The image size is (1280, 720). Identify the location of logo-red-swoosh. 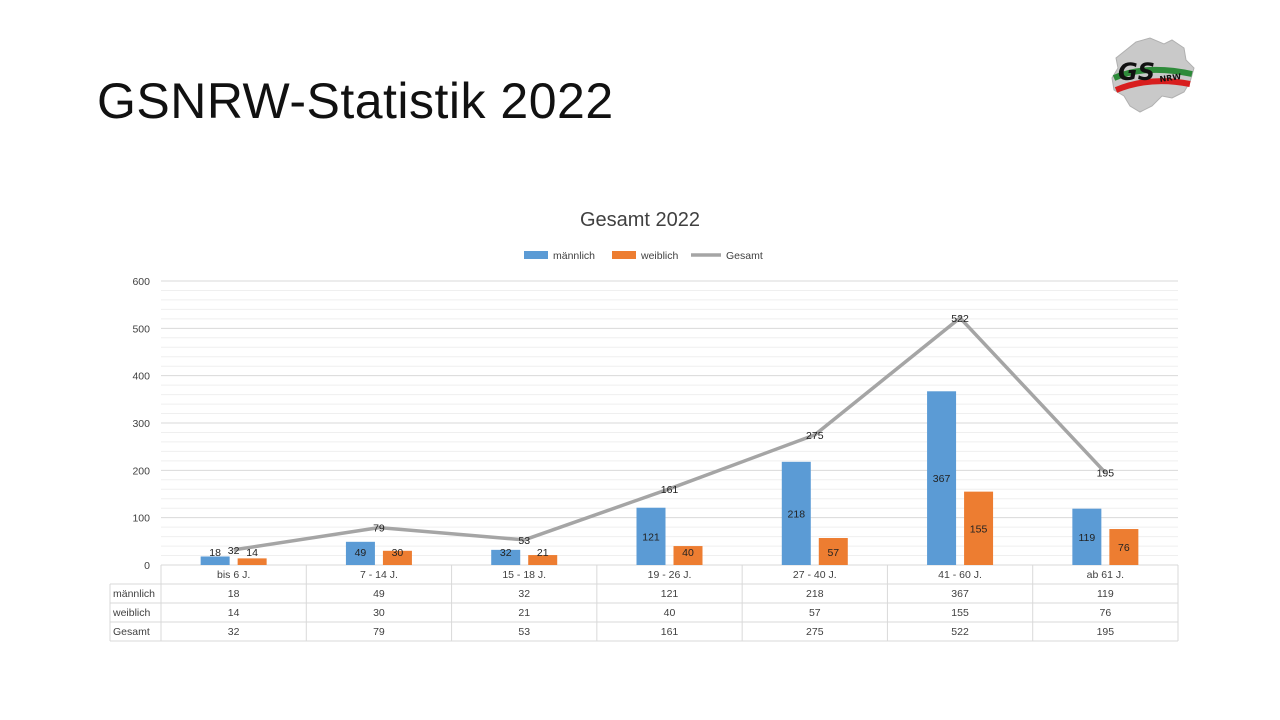
(1152, 85).